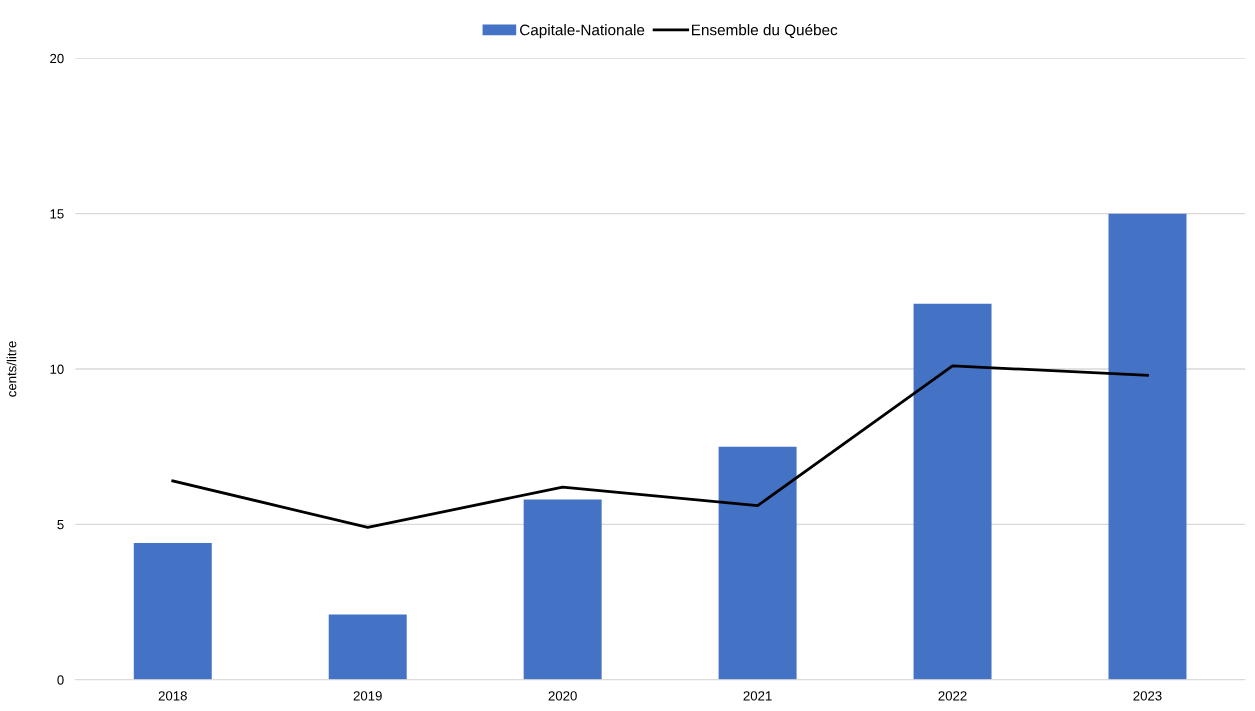 Image resolution: width=1255 pixels, height=711 pixels. I want to click on y-tick-label: 5, so click(60, 525).